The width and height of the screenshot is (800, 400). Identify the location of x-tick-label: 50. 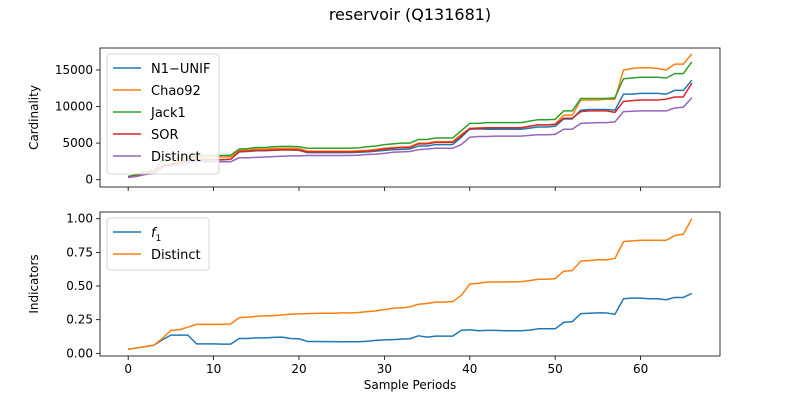
(555, 369).